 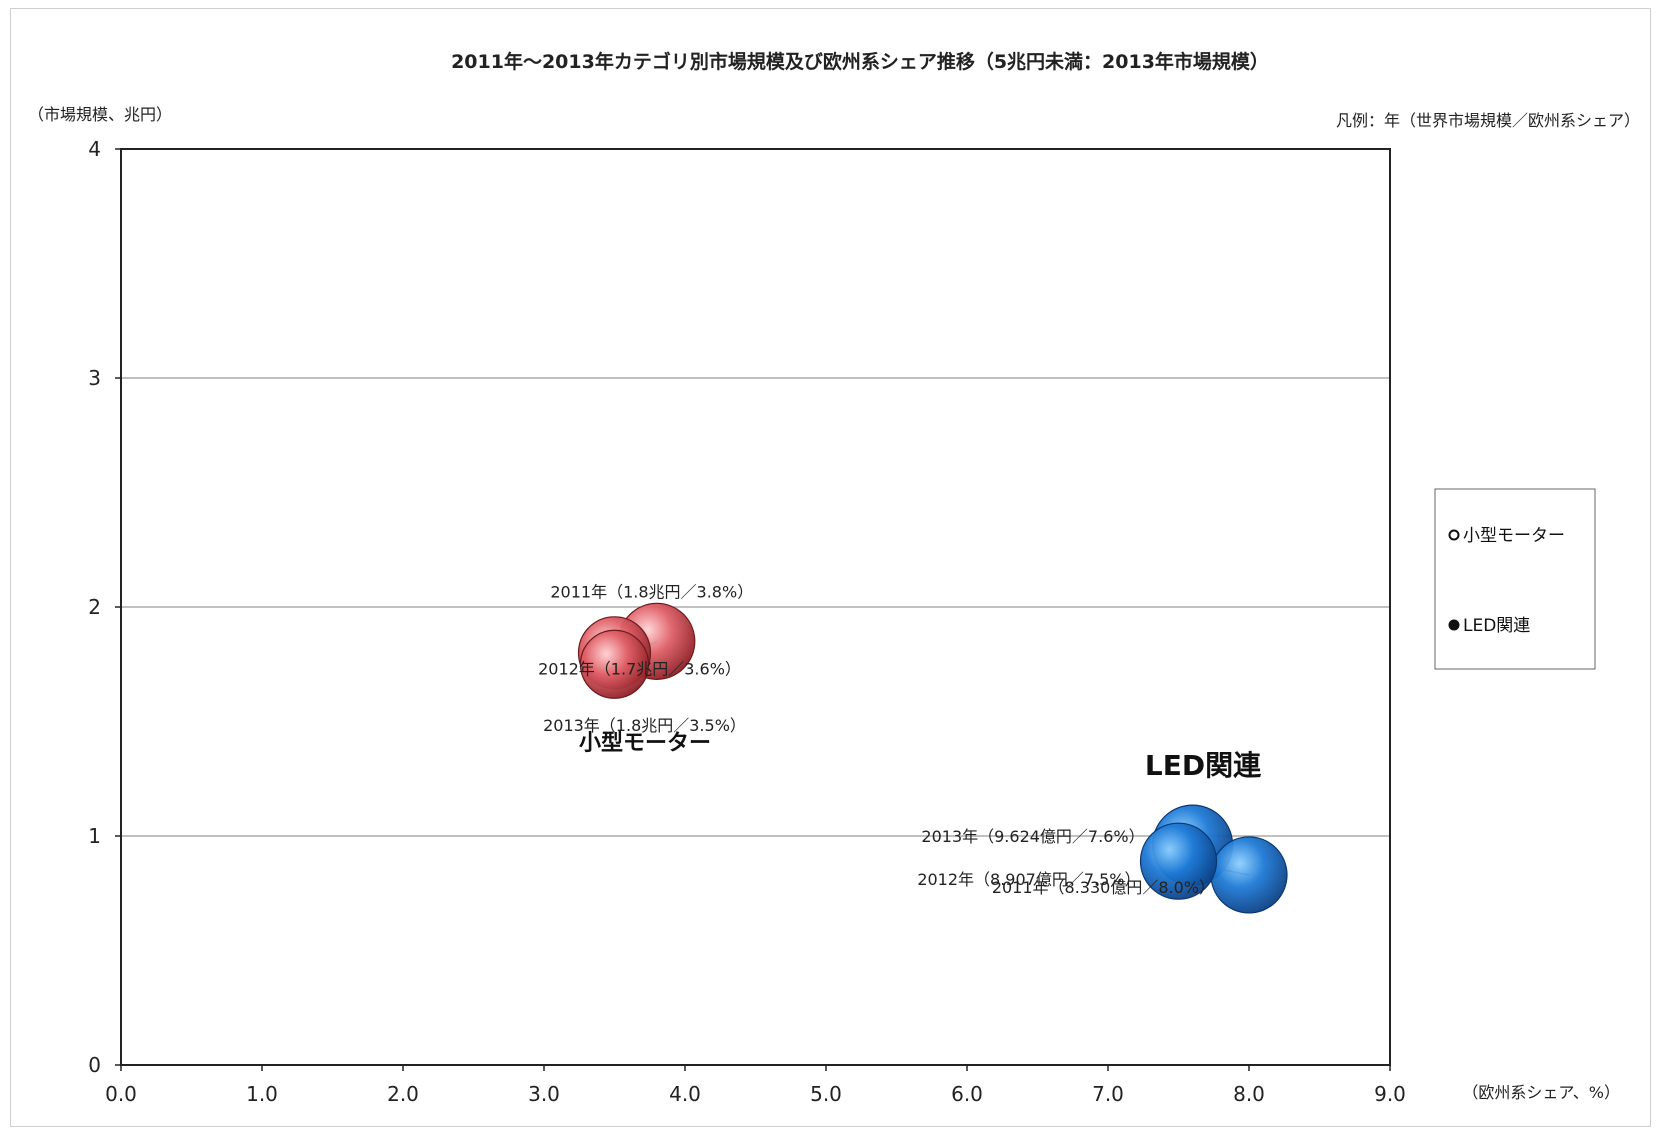 I want to click on legend-marker-led, so click(x=1454, y=625).